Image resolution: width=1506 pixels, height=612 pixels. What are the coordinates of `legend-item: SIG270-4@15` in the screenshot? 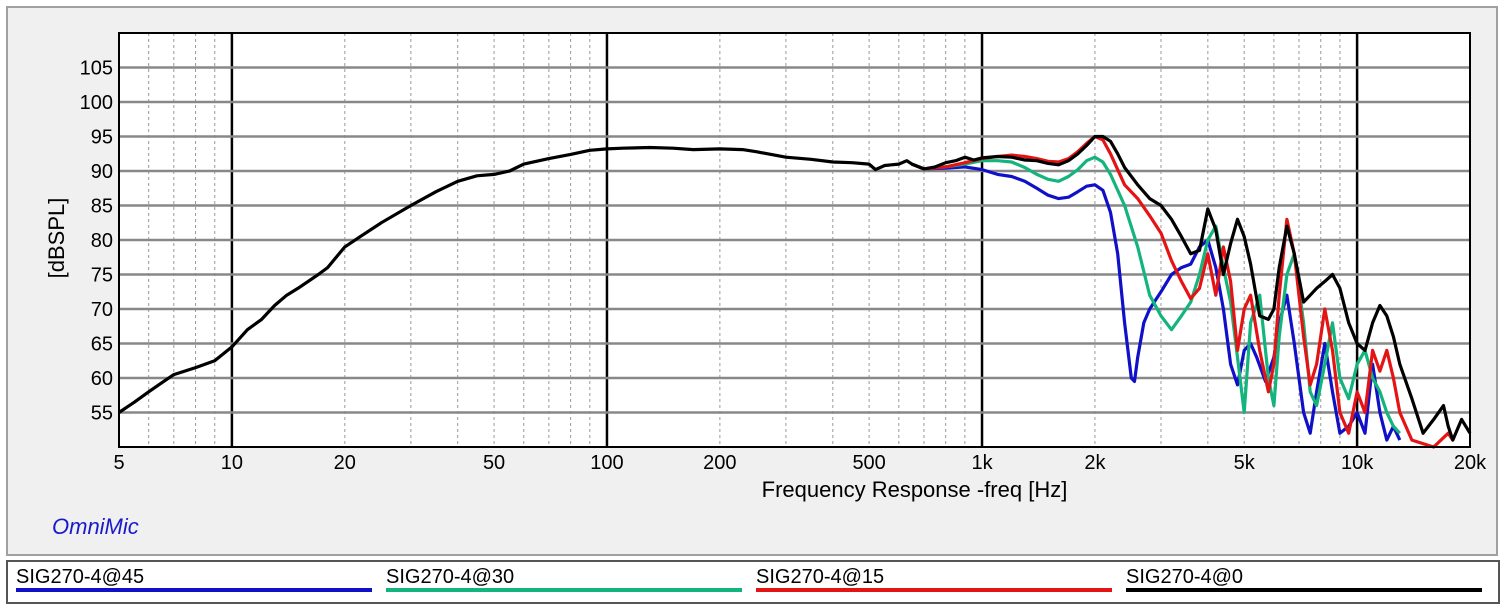 It's located at (934, 582).